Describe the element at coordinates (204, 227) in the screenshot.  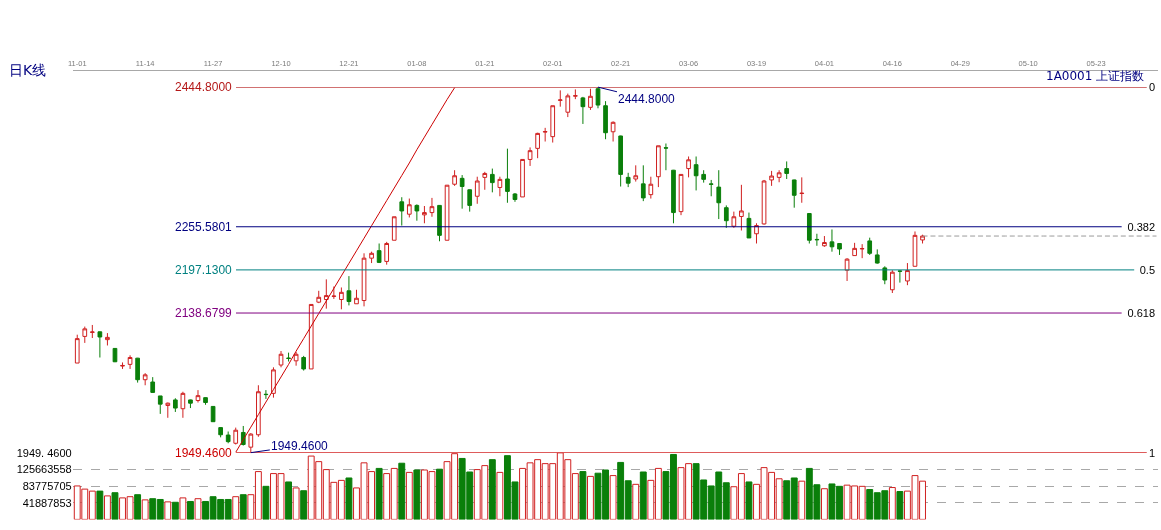
I see `ref-line-label: 2255.5801` at that location.